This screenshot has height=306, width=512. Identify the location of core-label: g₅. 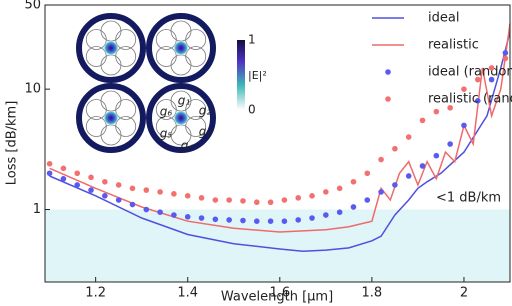
(166, 134).